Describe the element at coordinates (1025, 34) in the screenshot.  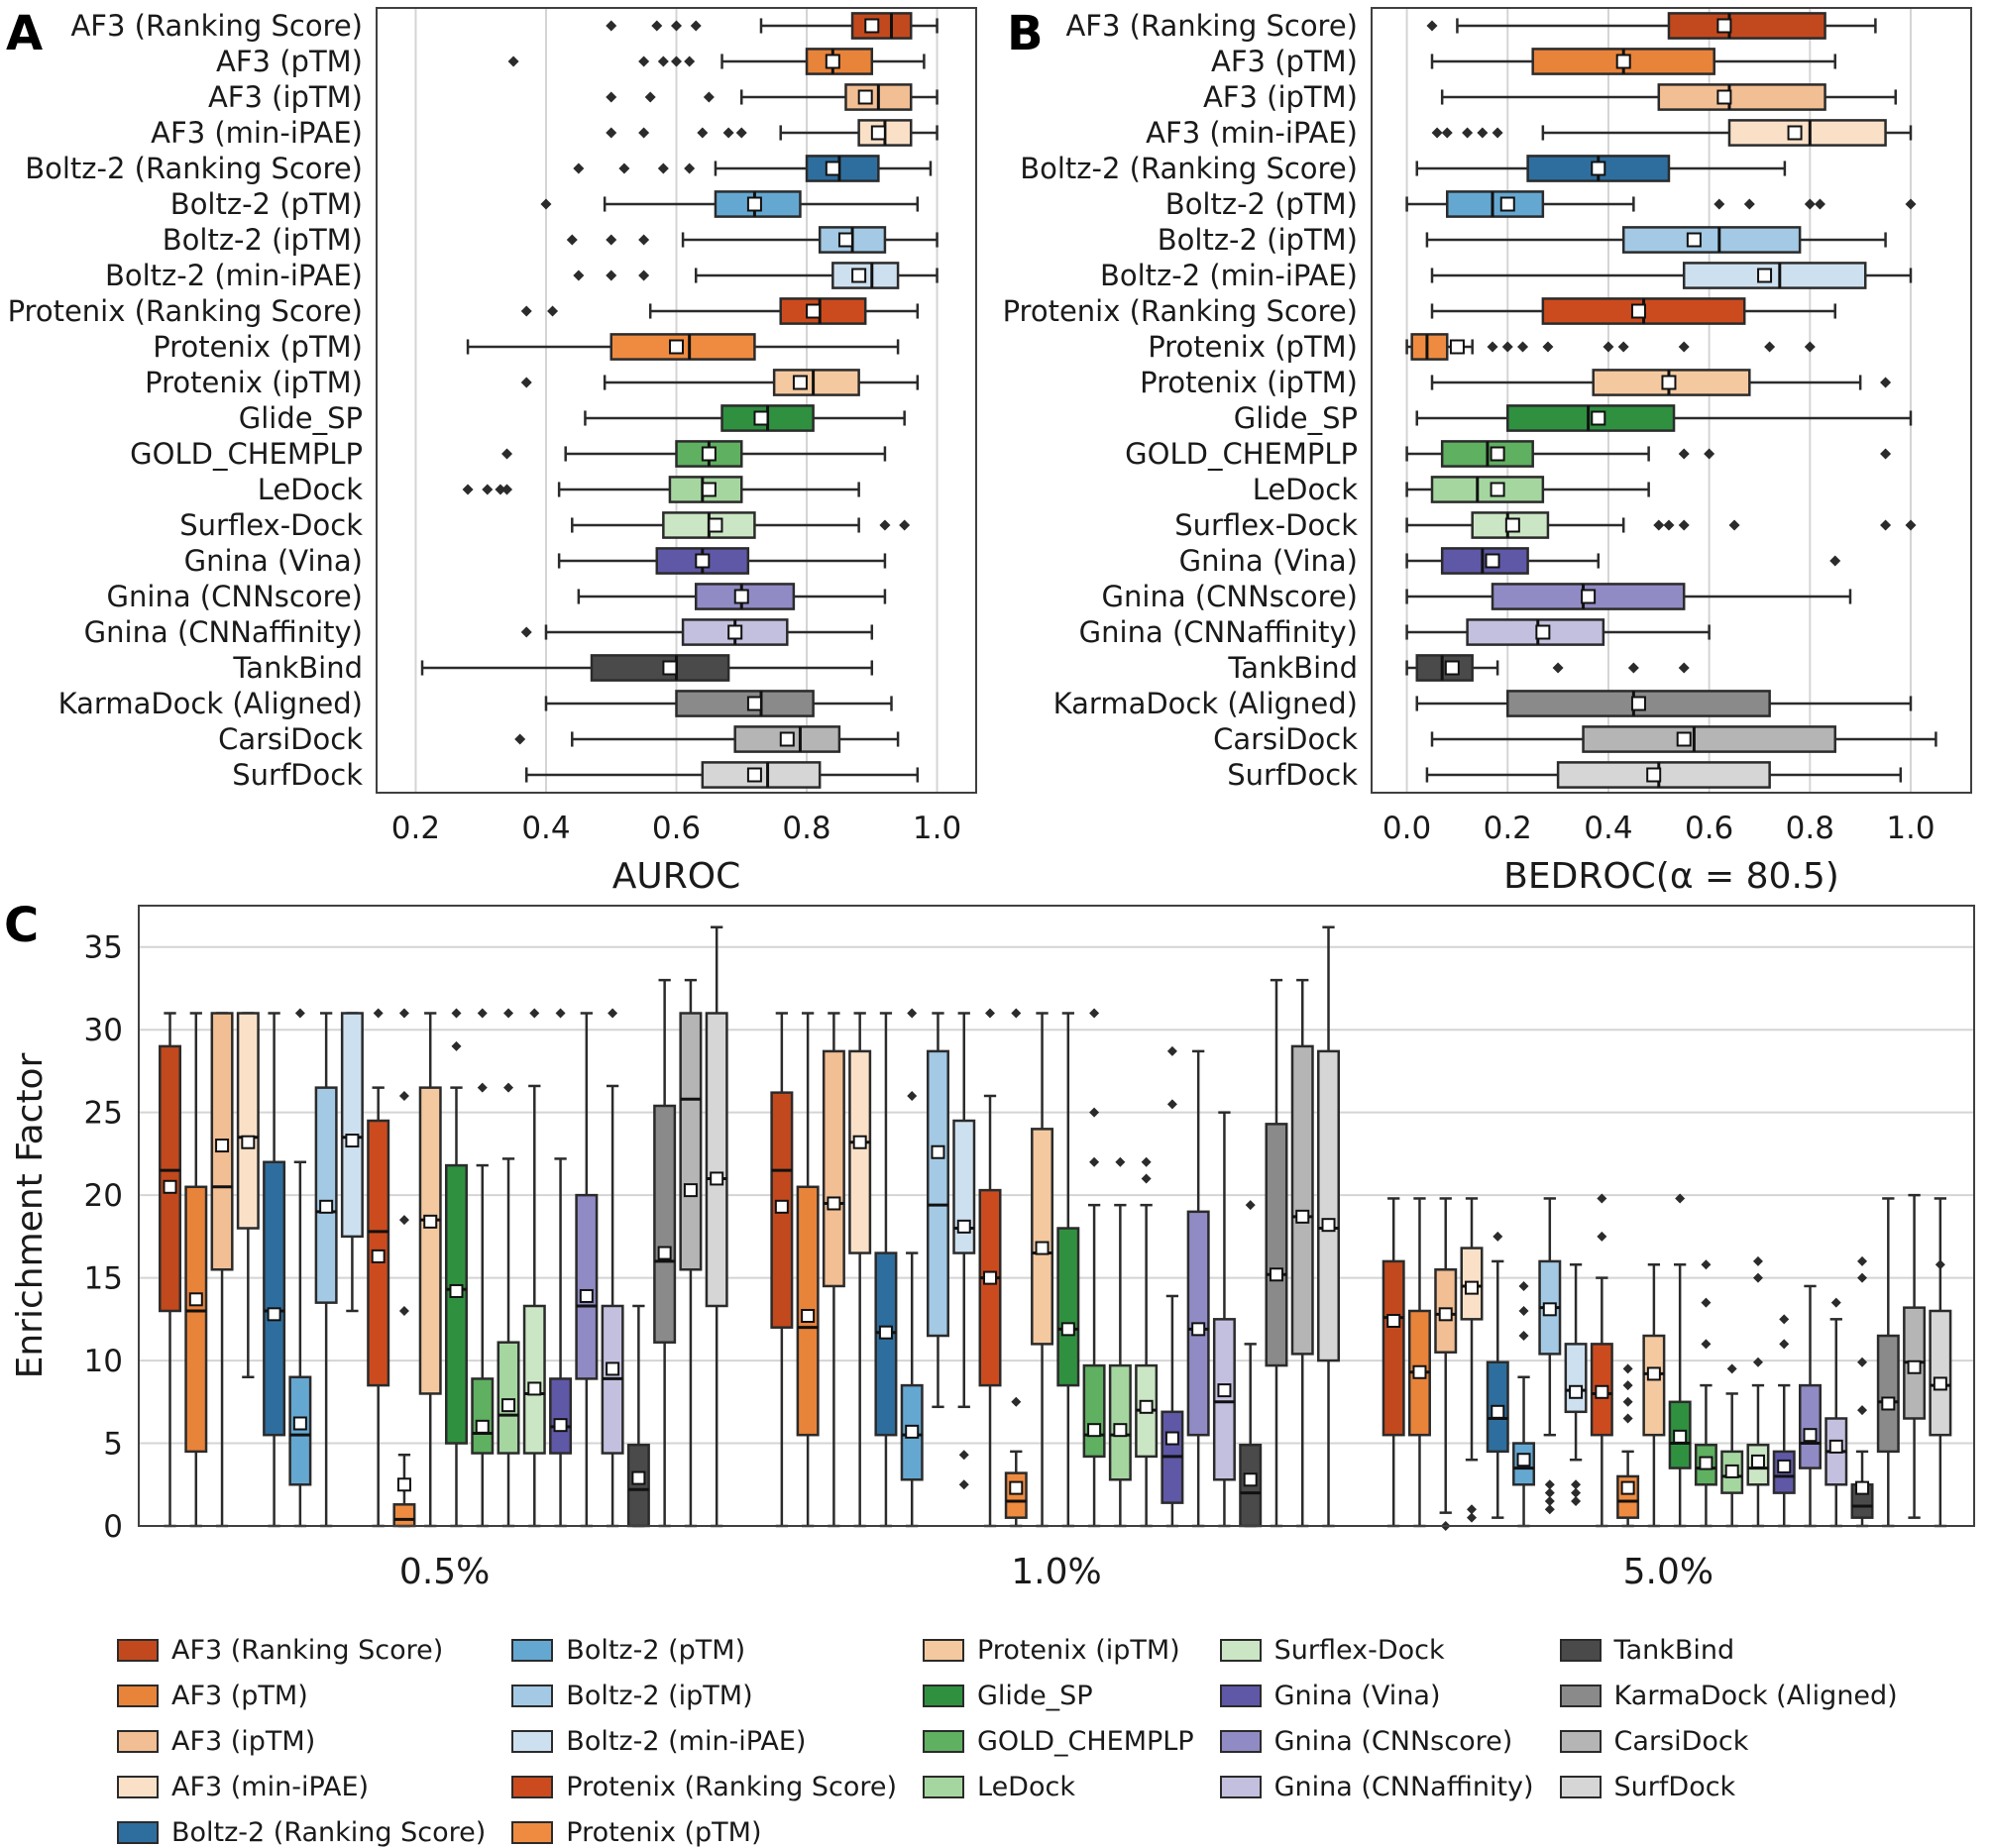
I see `panel-b-letter: B` at that location.